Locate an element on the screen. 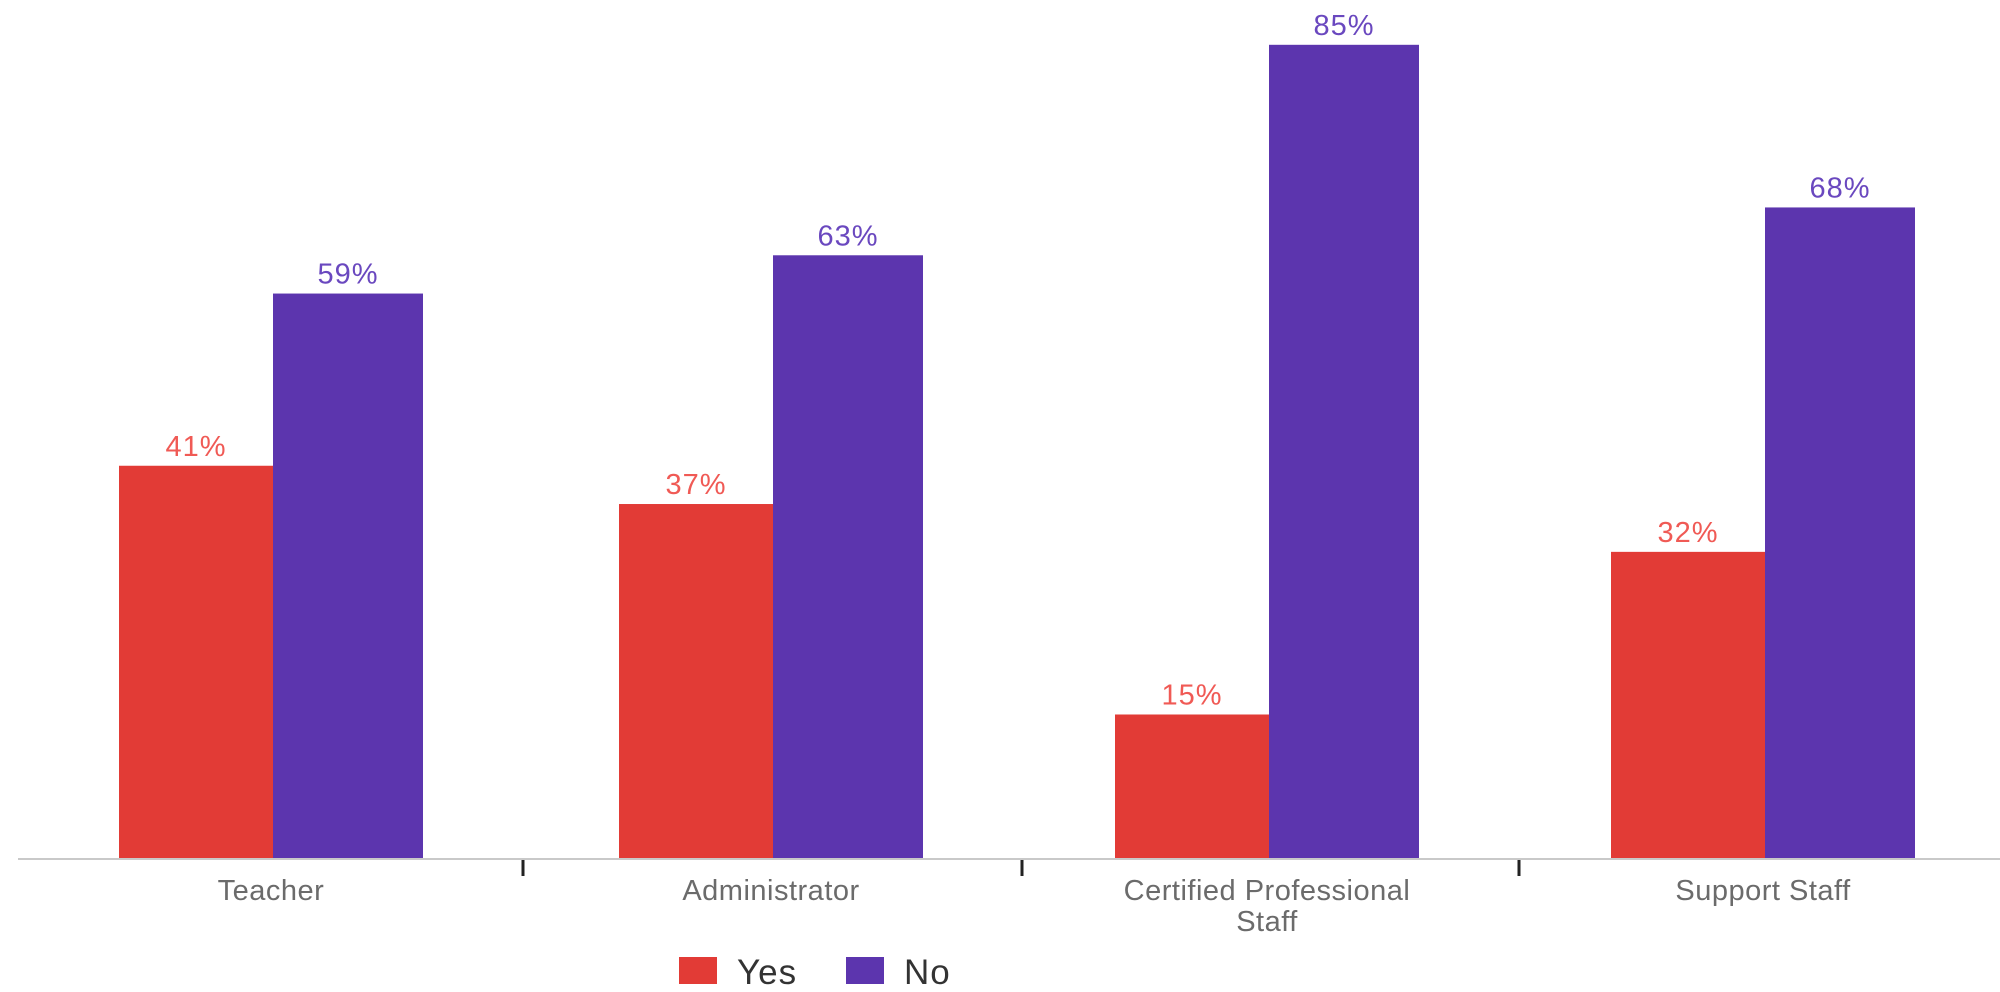 This screenshot has height=992, width=2000. legend-label-no: No is located at coordinates (927, 970).